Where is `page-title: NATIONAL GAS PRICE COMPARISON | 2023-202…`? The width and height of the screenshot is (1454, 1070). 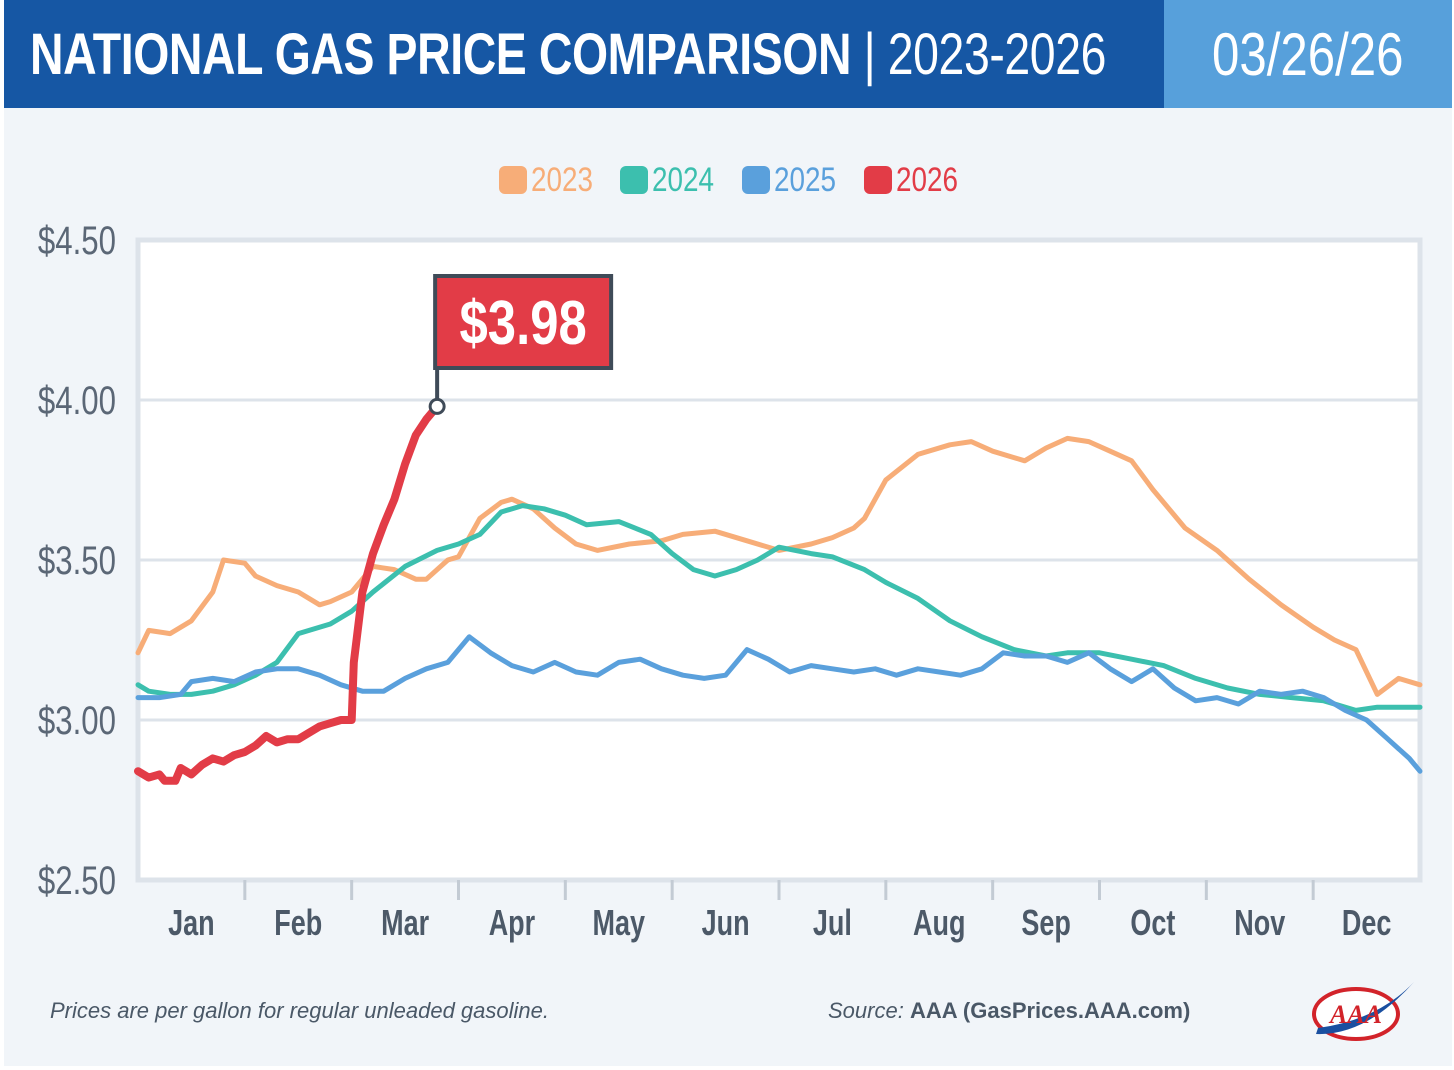 page-title: NATIONAL GAS PRICE COMPARISON | 2023-202… is located at coordinates (568, 54).